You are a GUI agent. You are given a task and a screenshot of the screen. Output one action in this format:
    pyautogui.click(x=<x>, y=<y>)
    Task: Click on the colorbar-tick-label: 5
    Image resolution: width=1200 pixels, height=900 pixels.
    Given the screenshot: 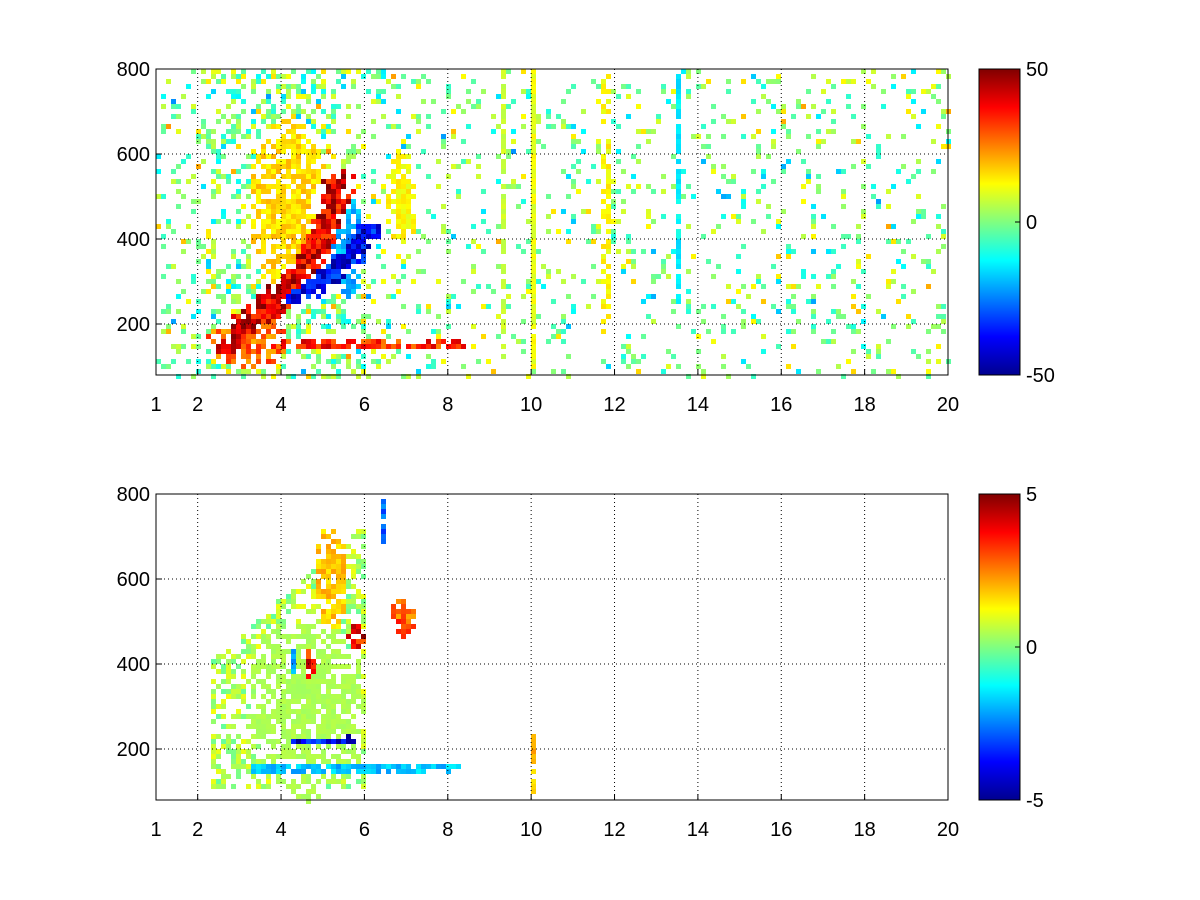 What is the action you would take?
    pyautogui.click(x=1031, y=495)
    